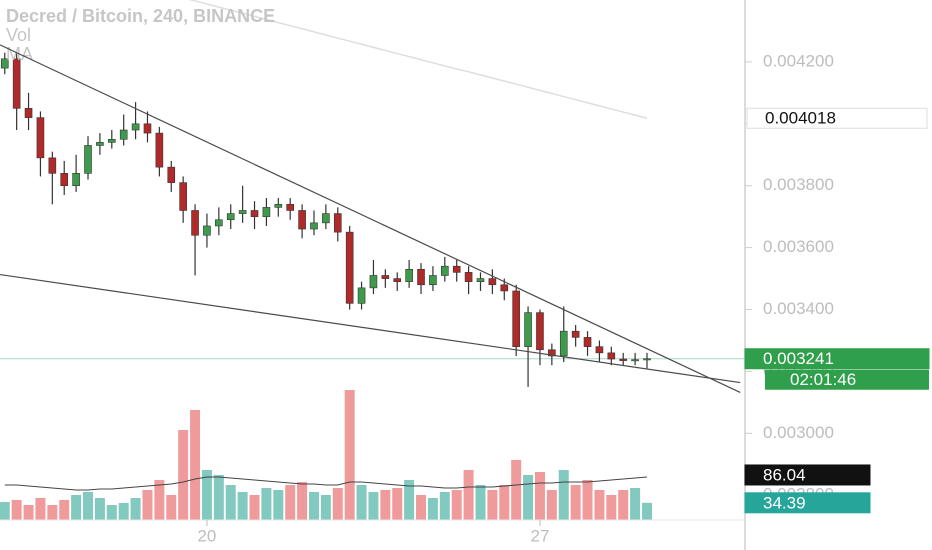 Image resolution: width=932 pixels, height=550 pixels. What do you see at coordinates (798, 246) in the screenshot?
I see `y-tick-label: 0.003600` at bounding box center [798, 246].